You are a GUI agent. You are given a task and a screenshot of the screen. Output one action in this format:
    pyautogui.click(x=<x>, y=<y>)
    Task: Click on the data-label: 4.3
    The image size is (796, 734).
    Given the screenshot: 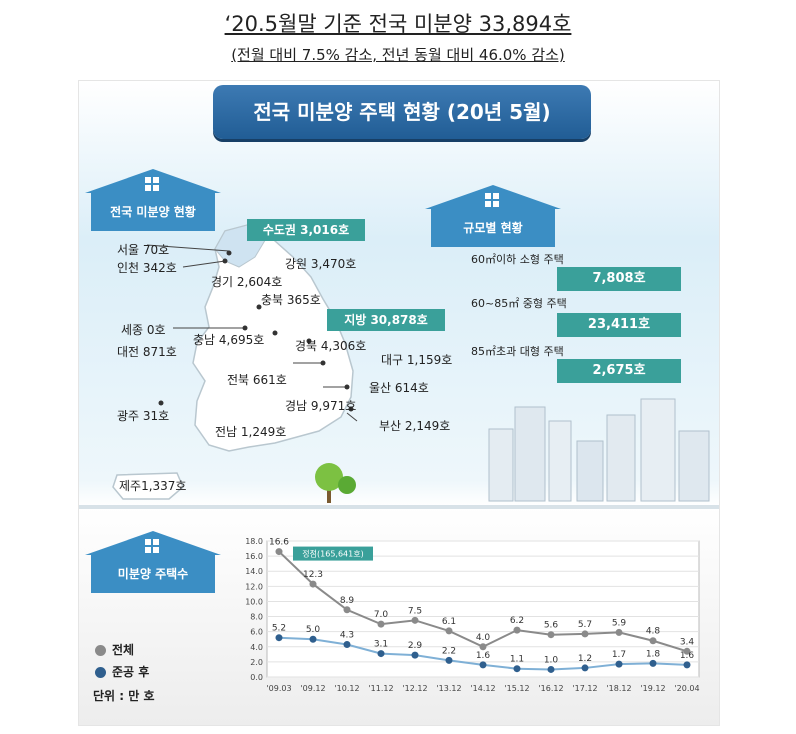 What is the action you would take?
    pyautogui.click(x=347, y=636)
    